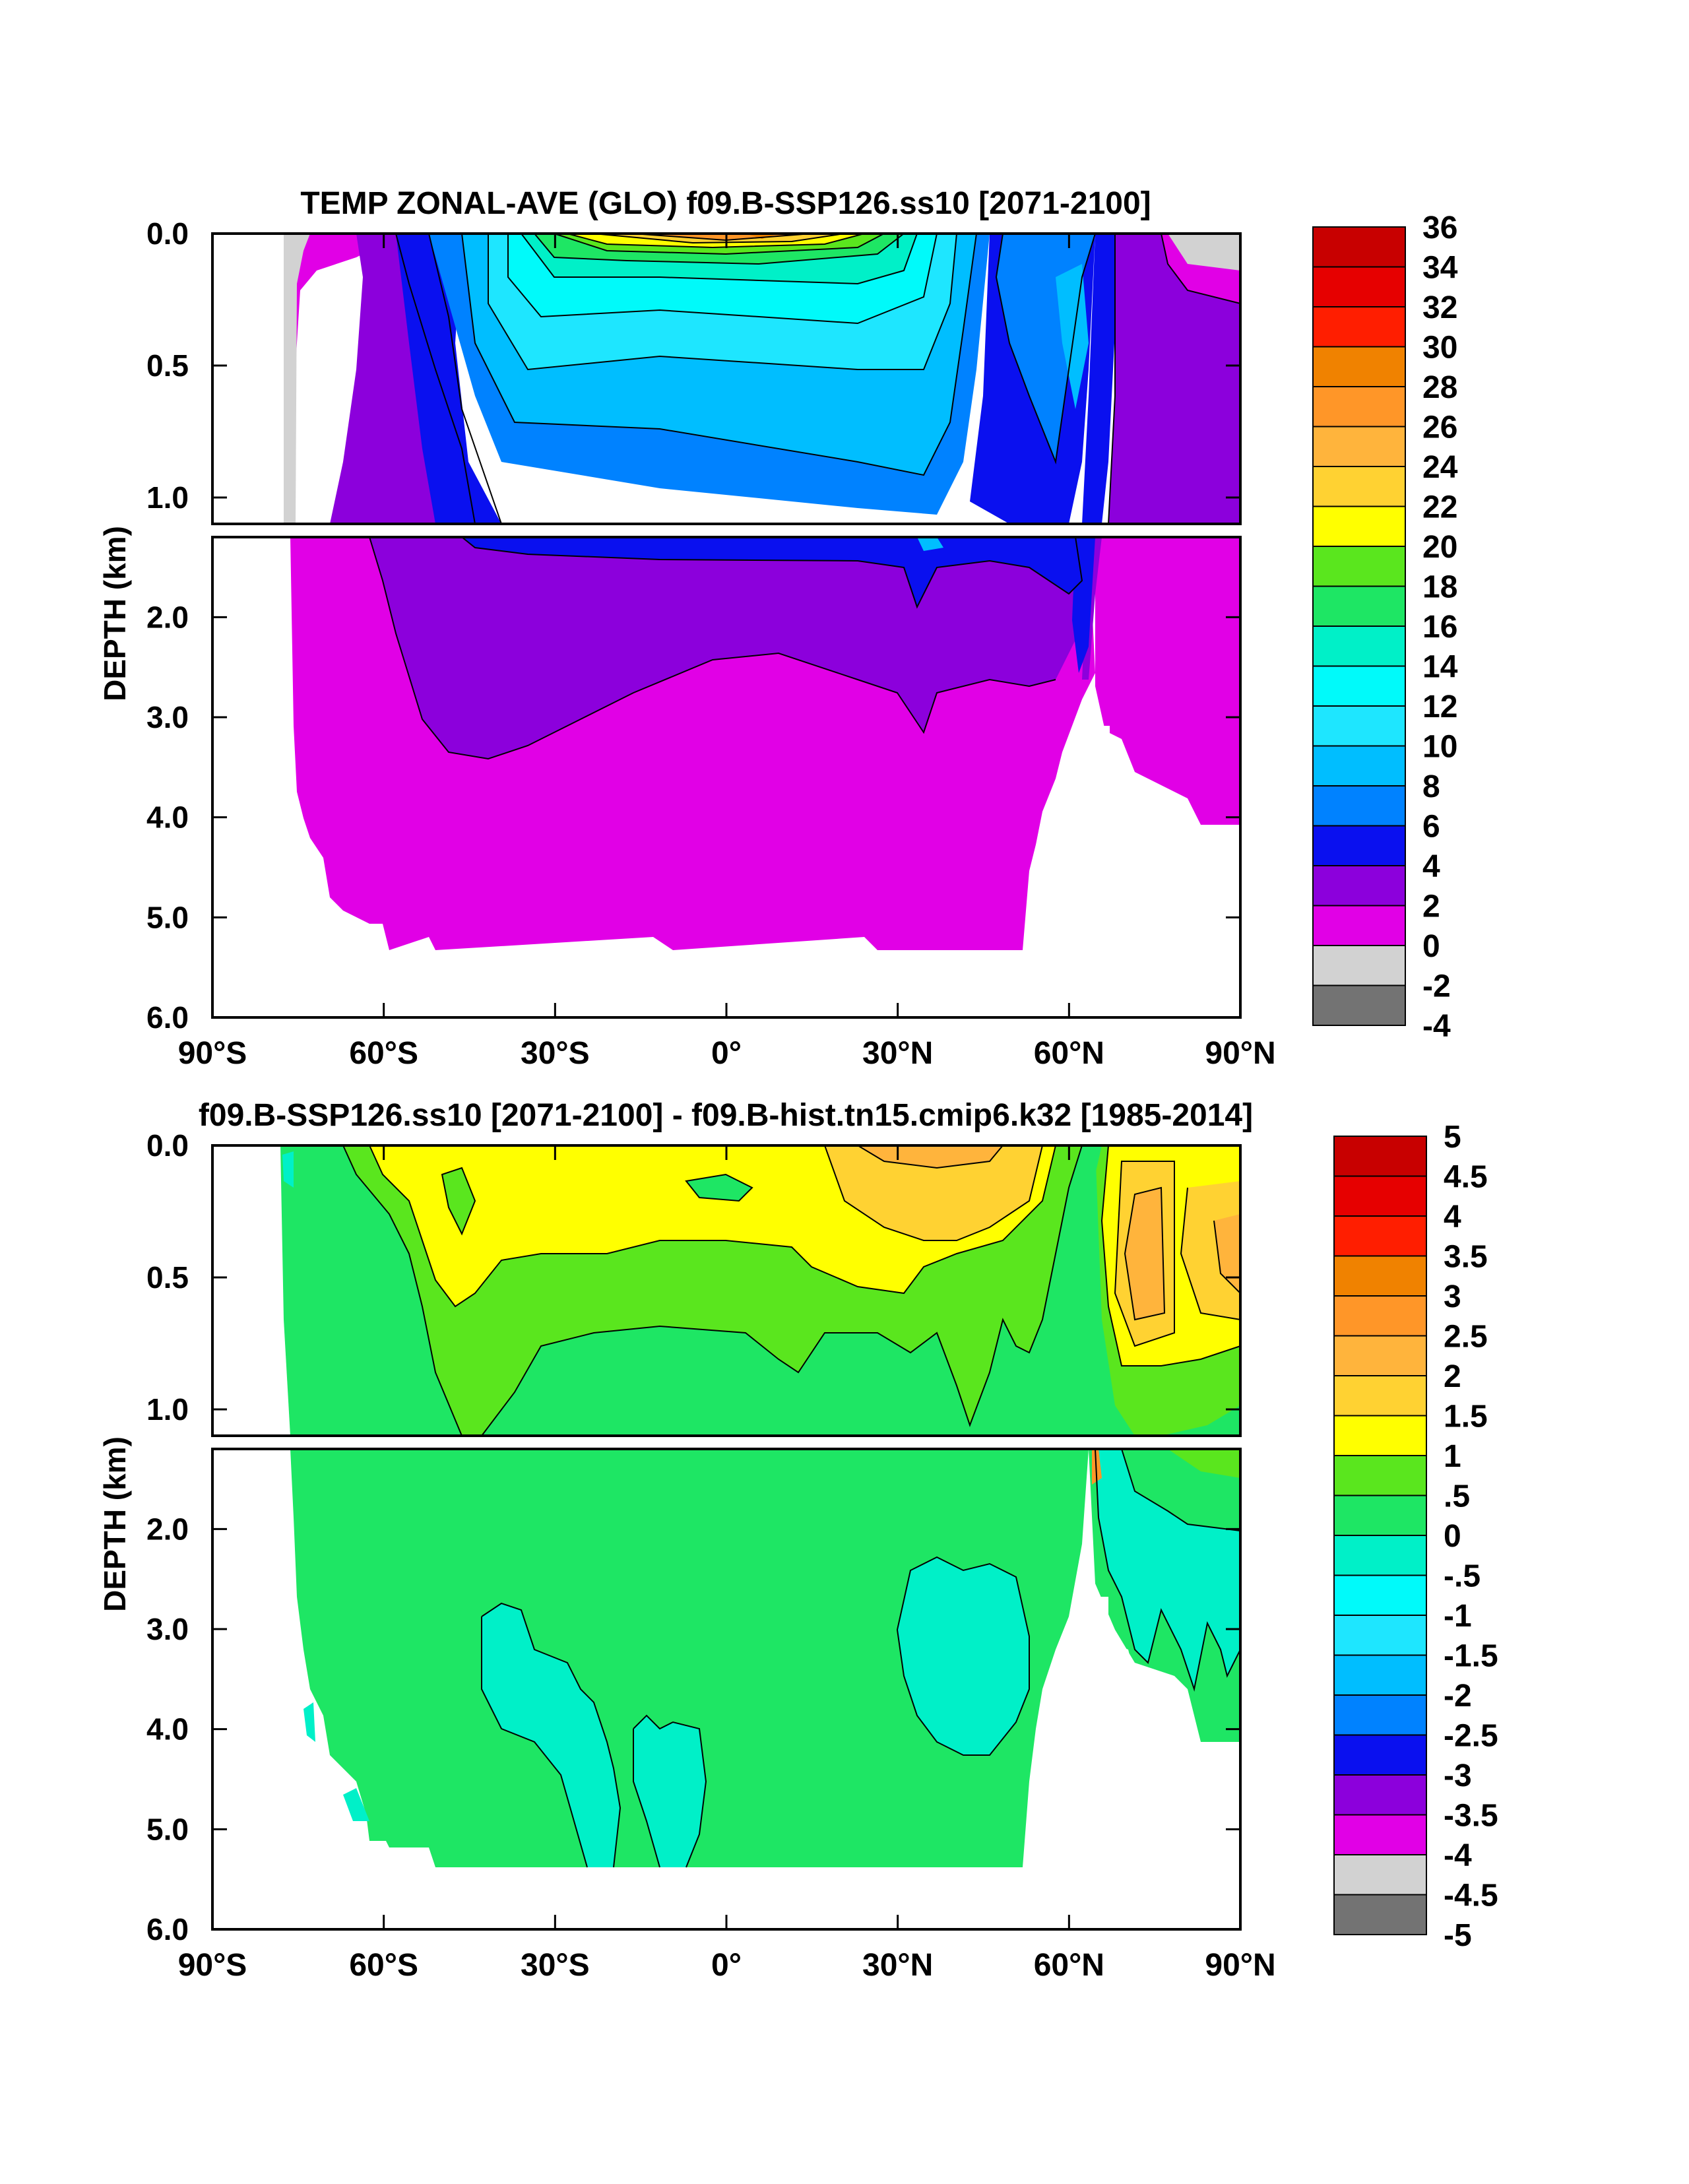 The image size is (1689, 2184). I want to click on panel1-y-tick-label: 6.0, so click(167, 1017).